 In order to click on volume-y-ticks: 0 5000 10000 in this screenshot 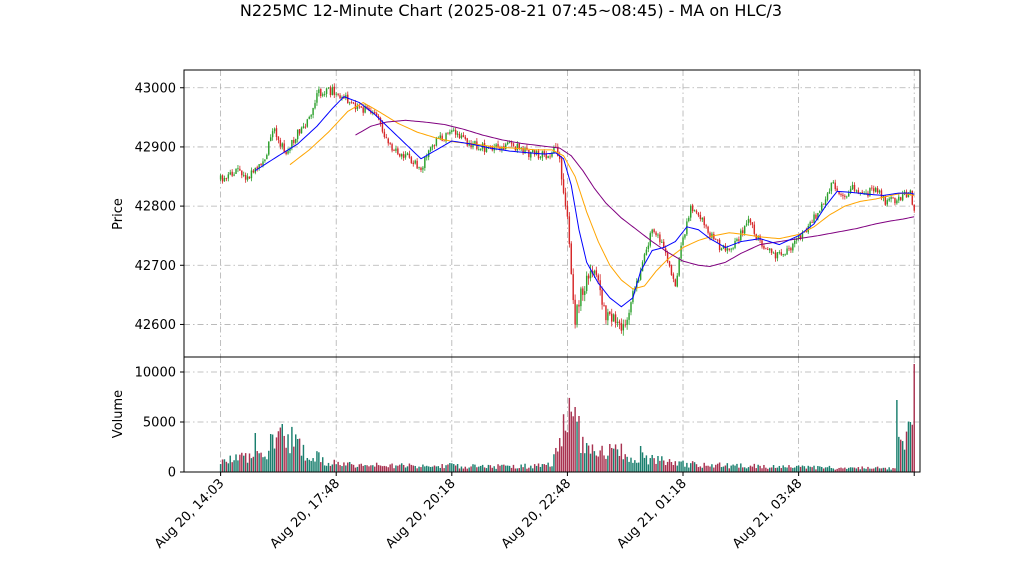, I will do `click(159, 423)`.